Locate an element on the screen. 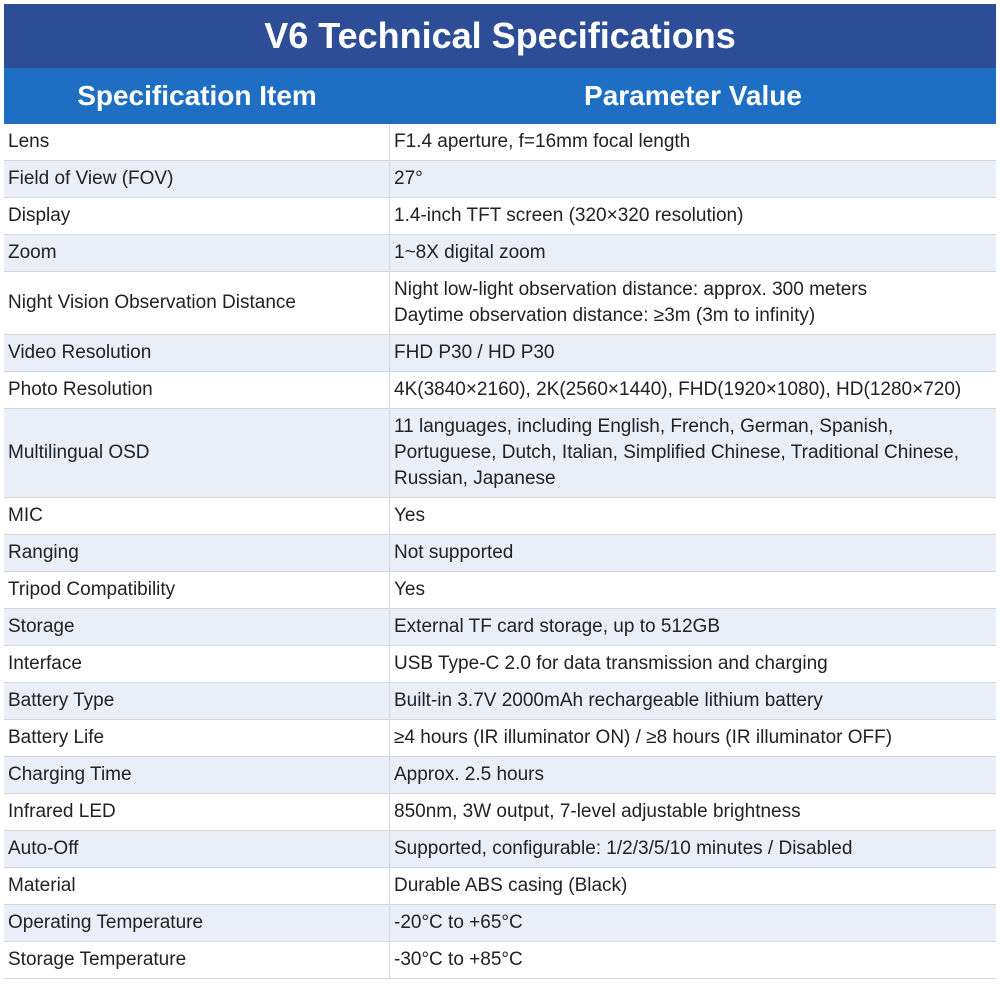 Image resolution: width=1000 pixels, height=988 pixels. title: V6 Technical Specifications is located at coordinates (500, 36).